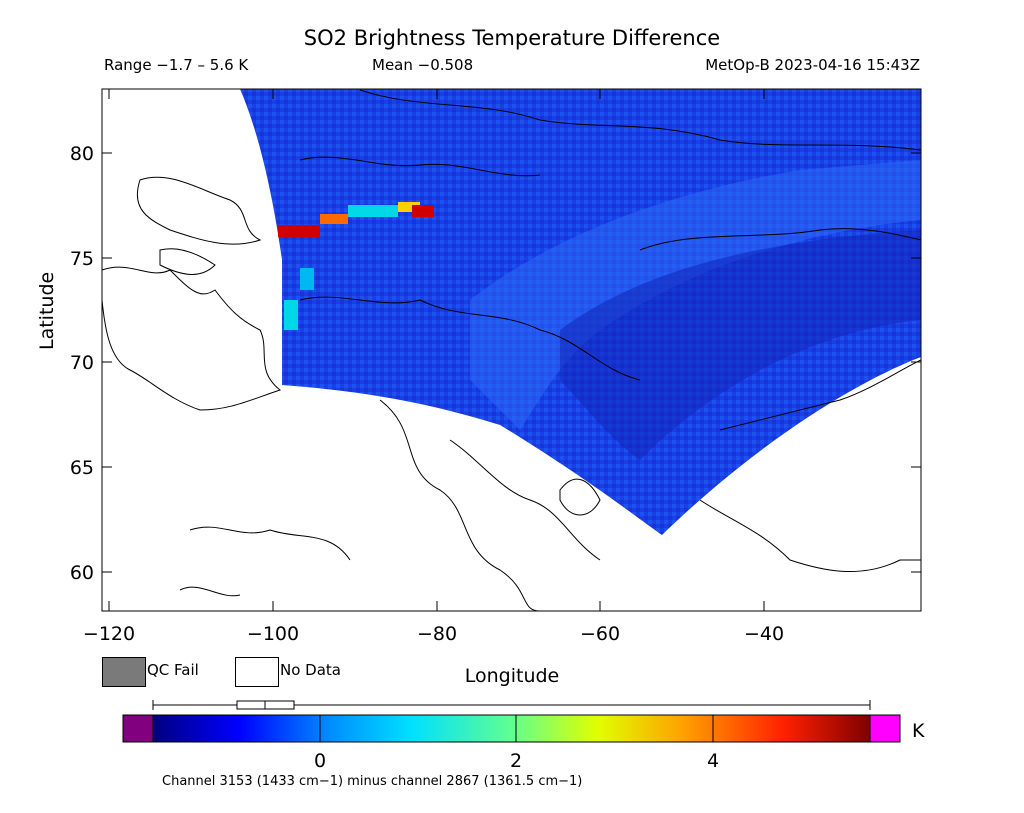  I want to click on x-axis-label: Longitude, so click(512, 676).